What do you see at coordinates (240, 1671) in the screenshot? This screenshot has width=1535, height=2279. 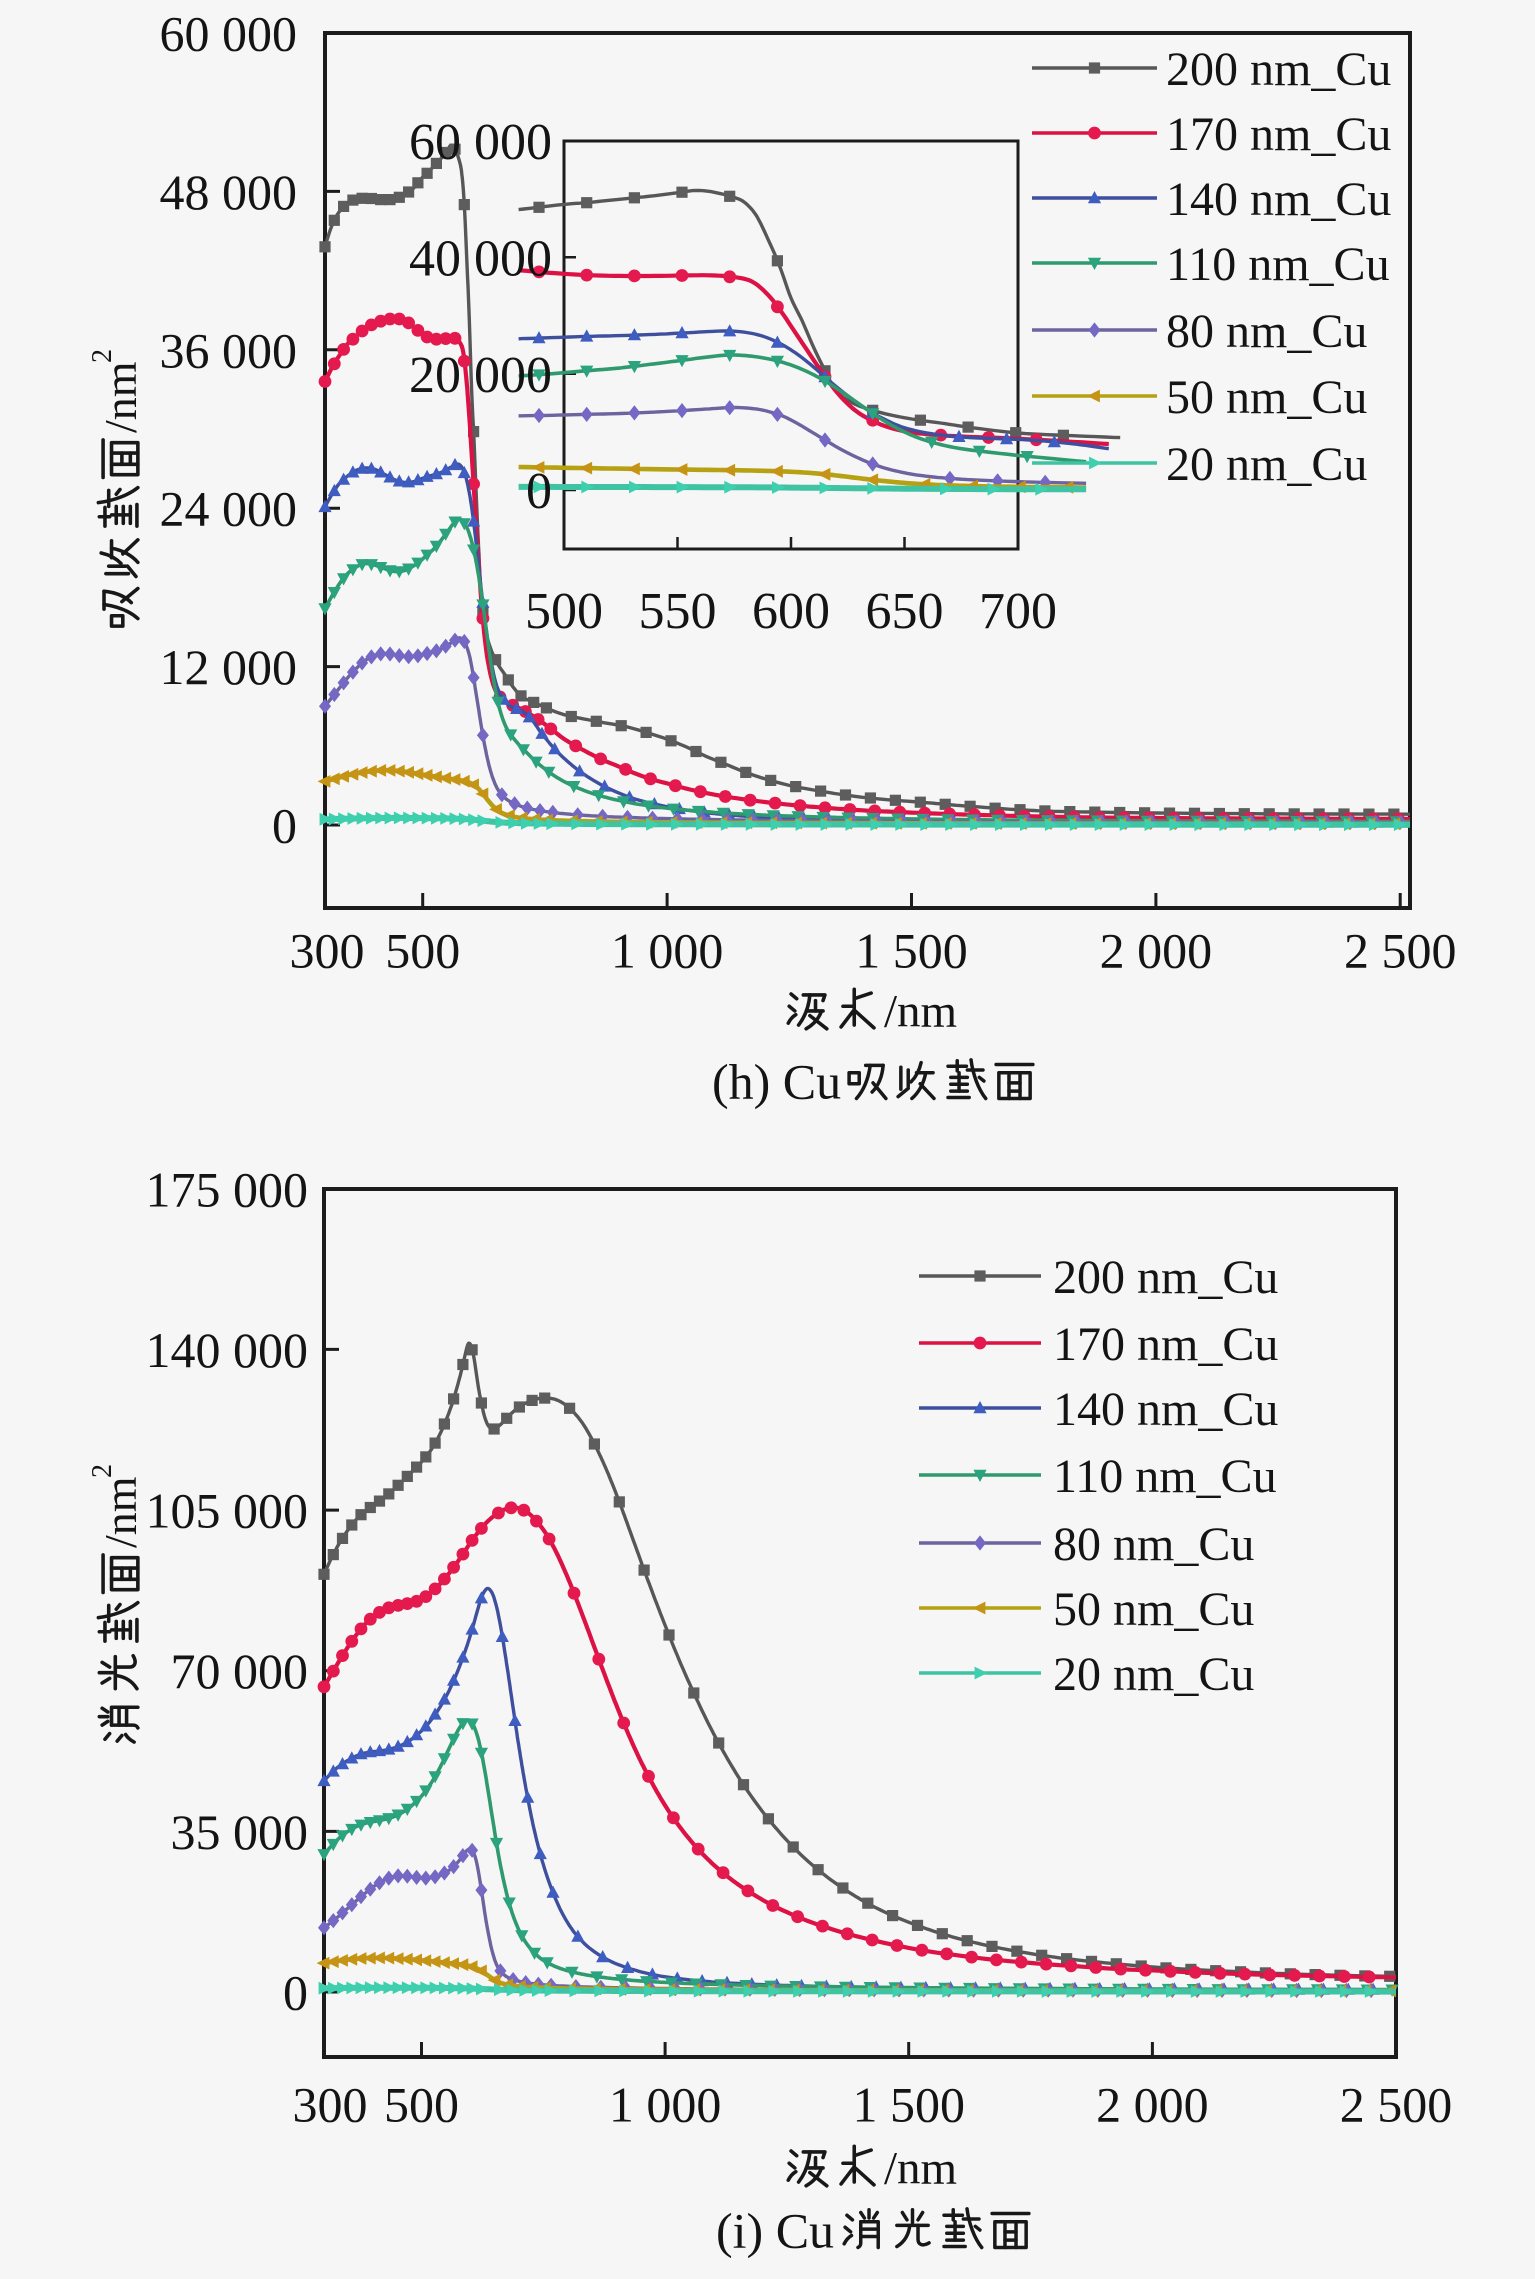 I see `svg-text: 70 000` at bounding box center [240, 1671].